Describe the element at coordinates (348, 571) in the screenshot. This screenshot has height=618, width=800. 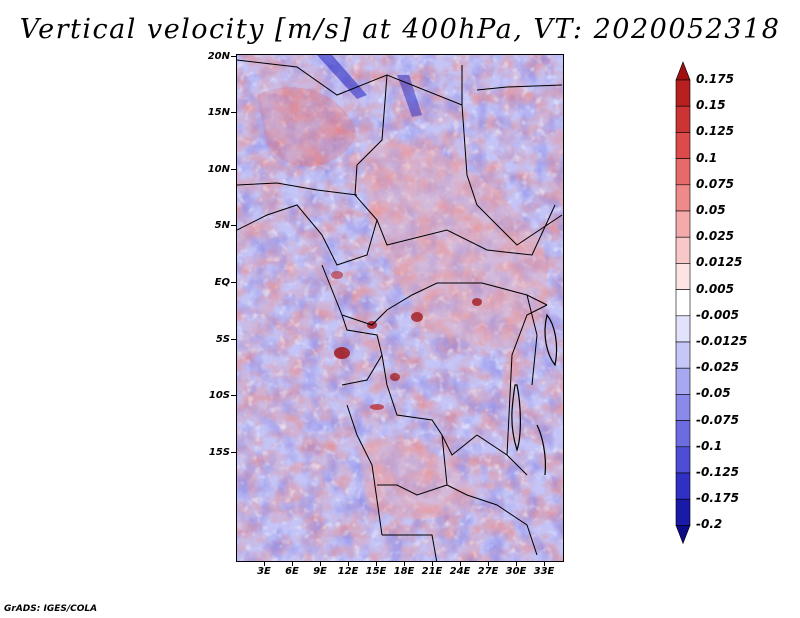
I see `lon-label-12e: 12E` at that location.